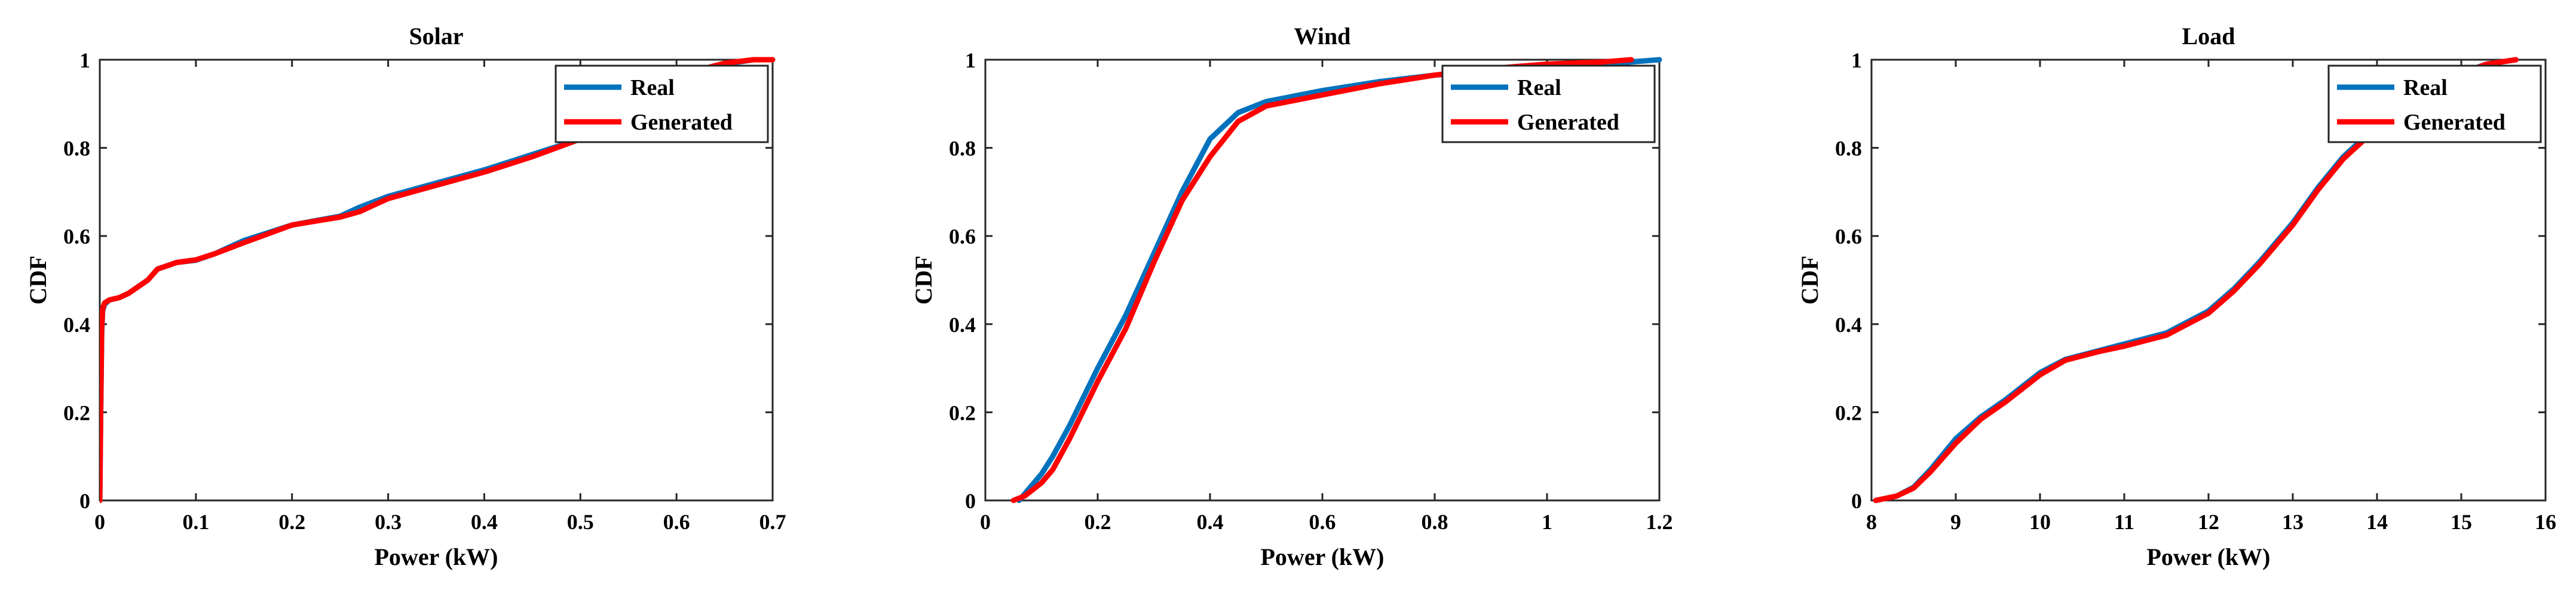 The image size is (2576, 593). Describe the element at coordinates (2462, 522) in the screenshot. I see `x-tick-label: 15` at that location.